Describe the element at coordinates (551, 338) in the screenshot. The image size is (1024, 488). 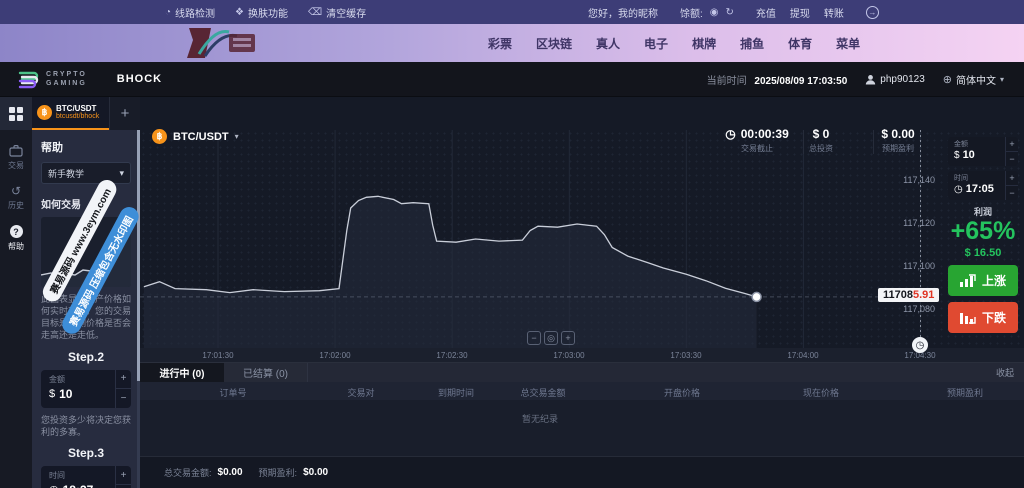
I see `reset-view-button: ◎` at that location.